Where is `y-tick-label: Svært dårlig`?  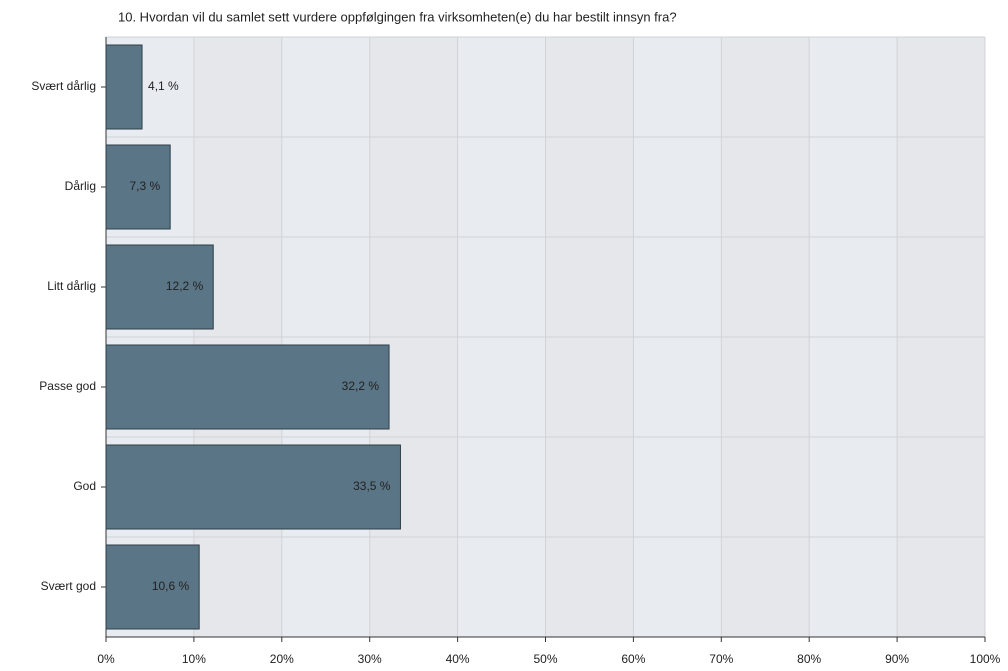 y-tick-label: Svært dårlig is located at coordinates (63, 86).